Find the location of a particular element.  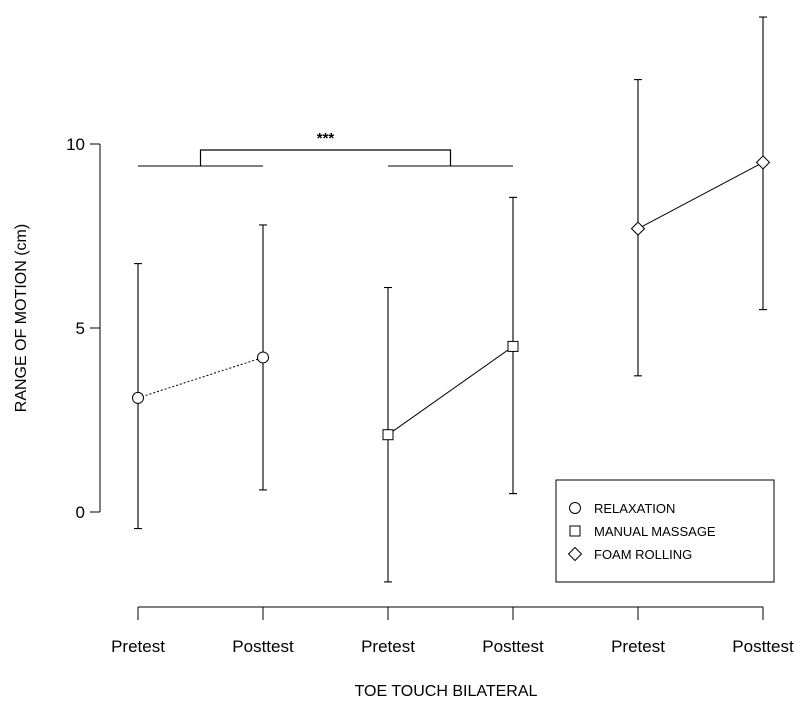

series-manual-massage is located at coordinates (450, 389).